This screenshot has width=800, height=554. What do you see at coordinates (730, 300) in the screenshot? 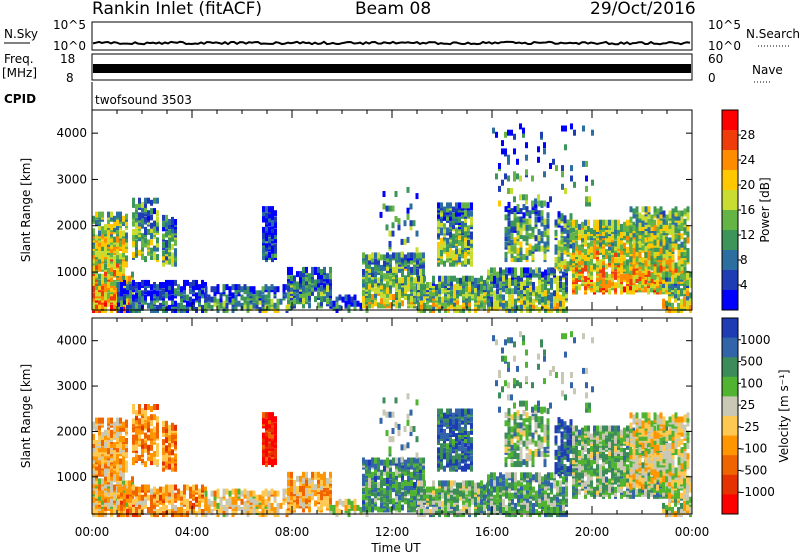
I see `colorbar-swatch` at bounding box center [730, 300].